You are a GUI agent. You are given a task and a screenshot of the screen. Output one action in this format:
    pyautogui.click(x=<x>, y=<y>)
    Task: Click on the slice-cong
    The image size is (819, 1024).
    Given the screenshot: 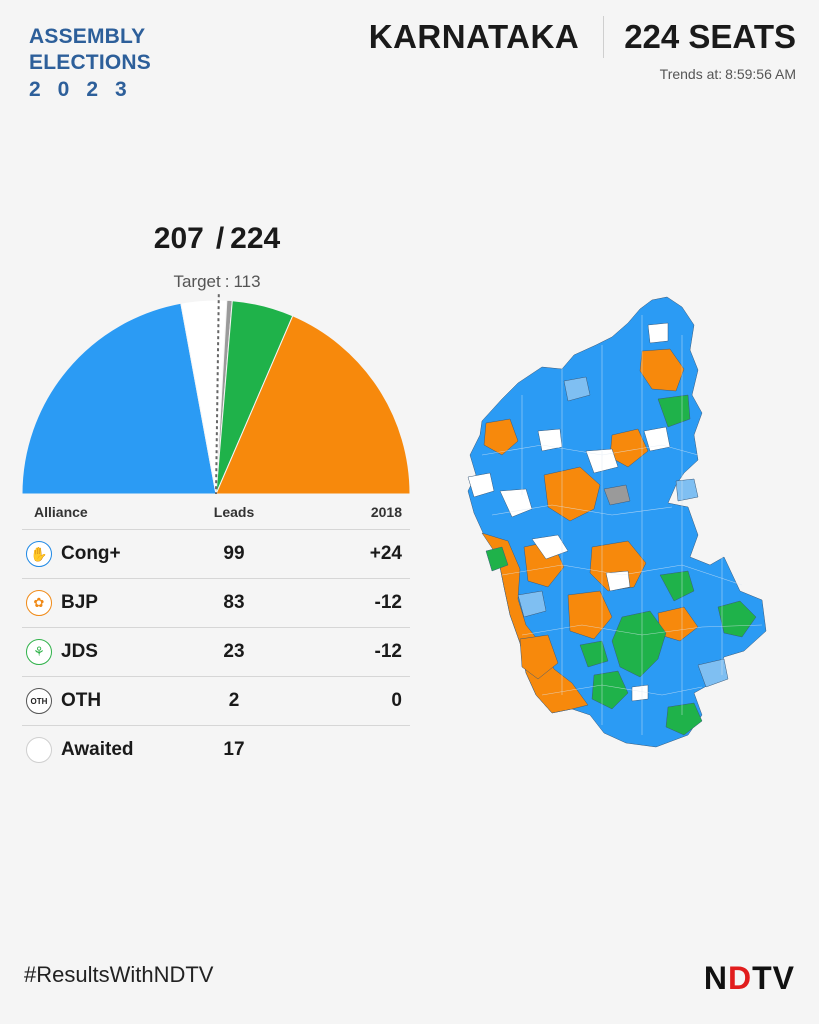 What is the action you would take?
    pyautogui.click(x=119, y=398)
    